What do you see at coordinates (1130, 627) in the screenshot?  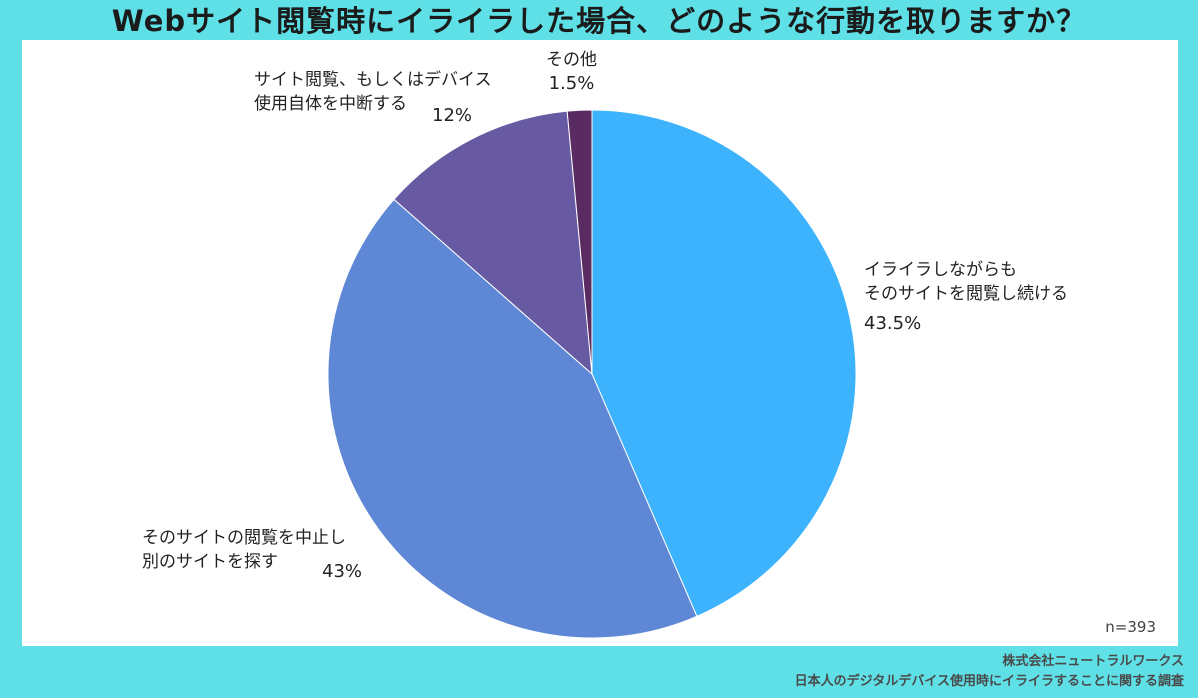 I see `sample-size: n=393` at bounding box center [1130, 627].